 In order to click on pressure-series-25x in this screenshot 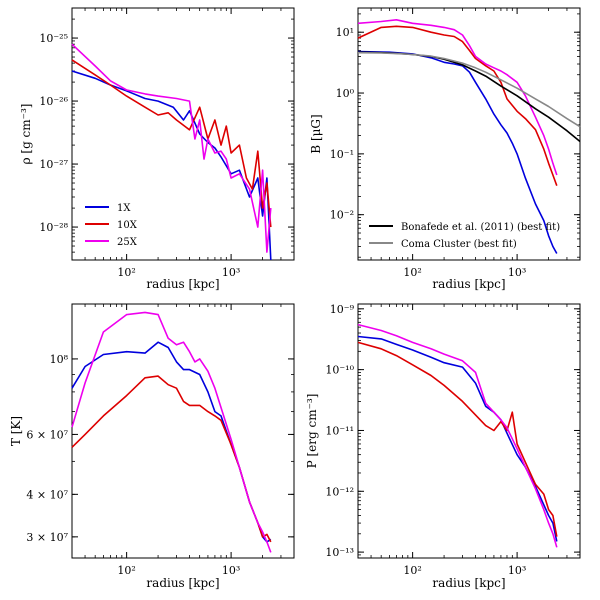, I will do `click(457, 435)`.